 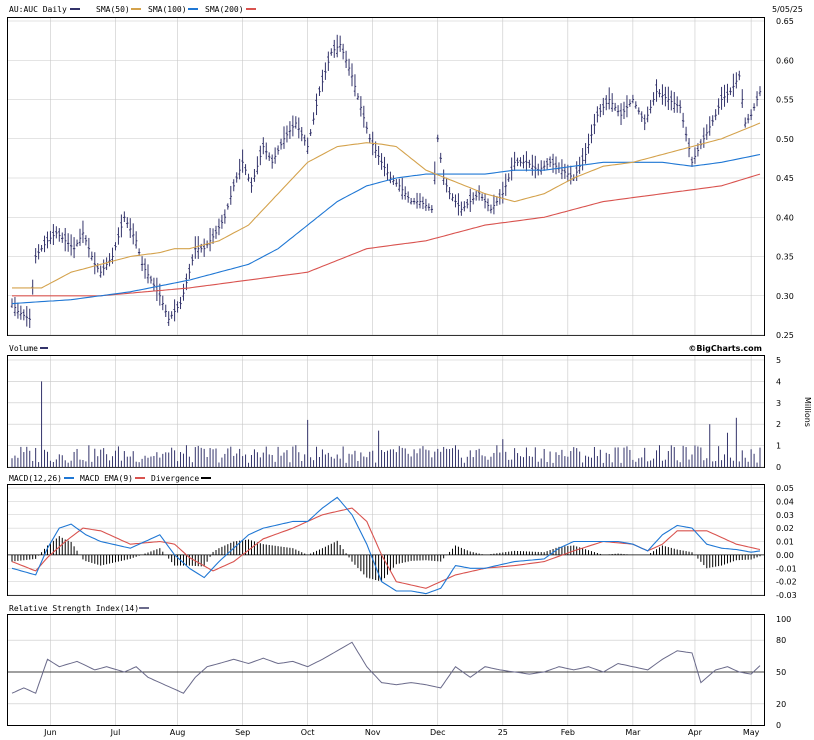 What do you see at coordinates (206, 478) in the screenshot?
I see `divergence-swatch` at bounding box center [206, 478].